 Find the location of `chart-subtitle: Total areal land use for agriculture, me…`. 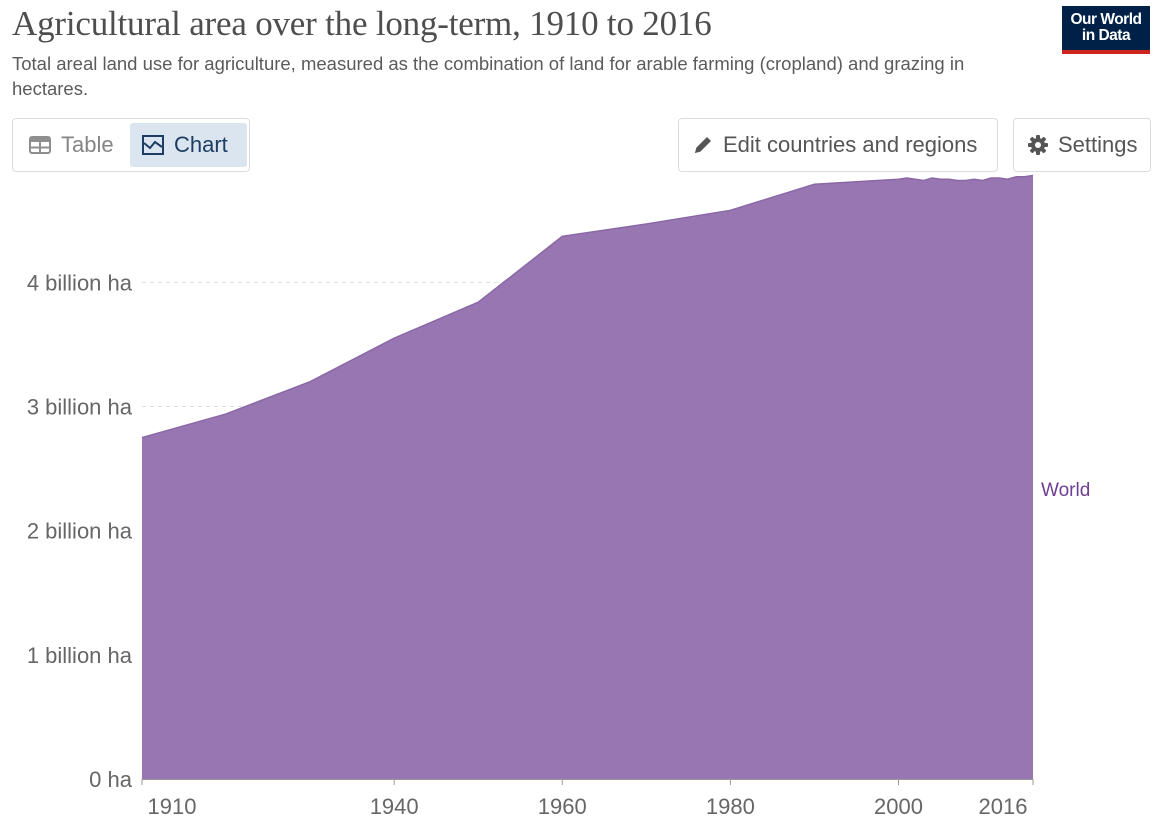

chart-subtitle: Total areal land use for agriculture, me… is located at coordinates (488, 76).